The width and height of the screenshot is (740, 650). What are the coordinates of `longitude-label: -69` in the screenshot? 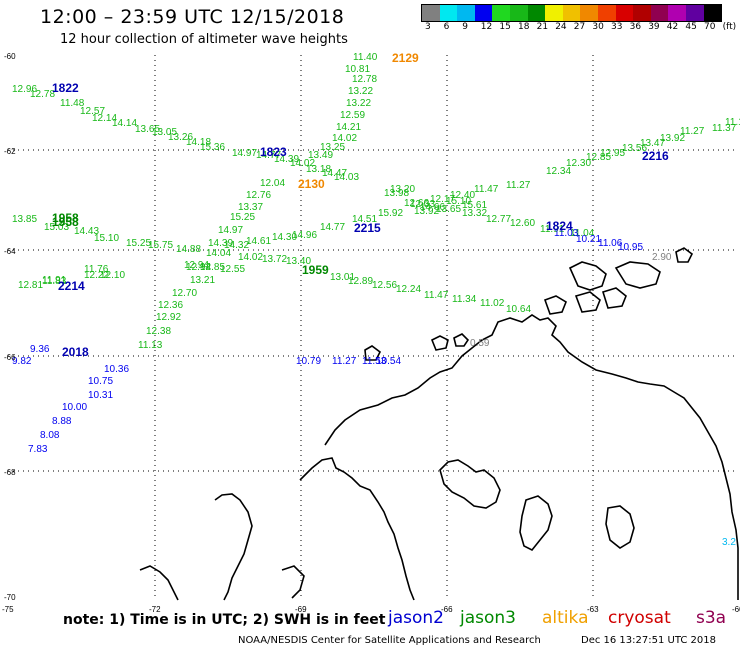 It's located at (301, 609).